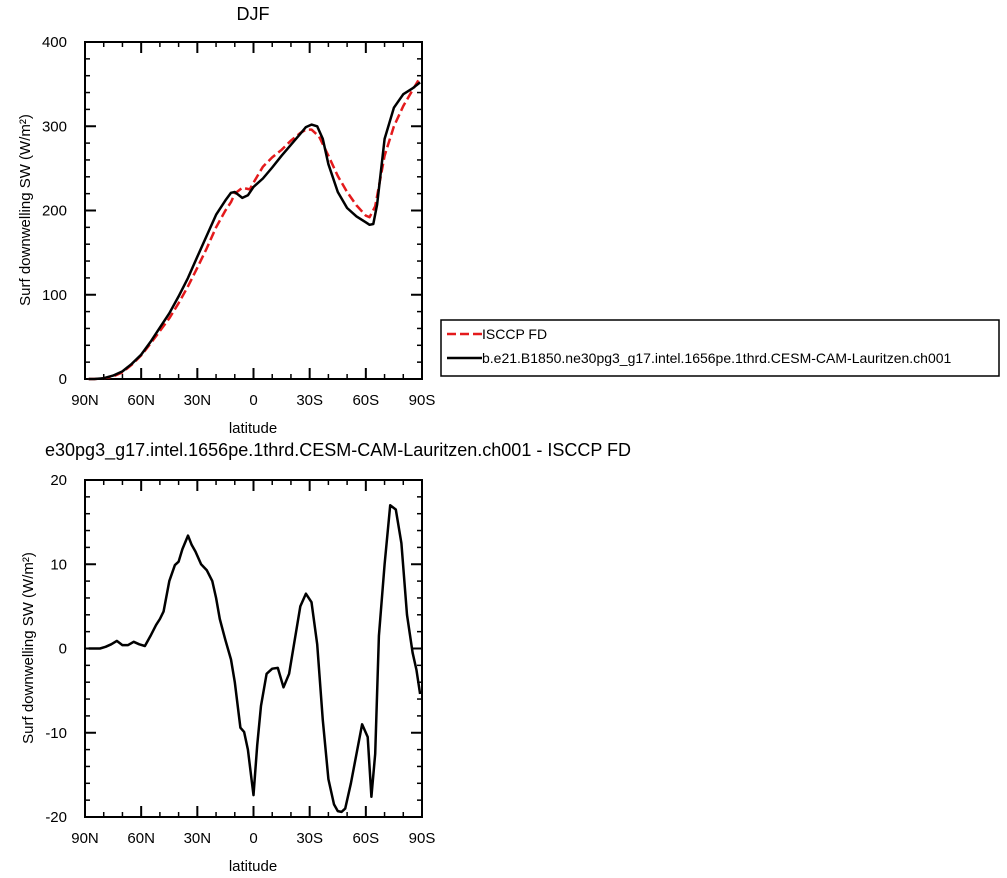 The width and height of the screenshot is (1007, 878). Describe the element at coordinates (514, 334) in the screenshot. I see `legend-label-isccp: ISCCP FD` at that location.